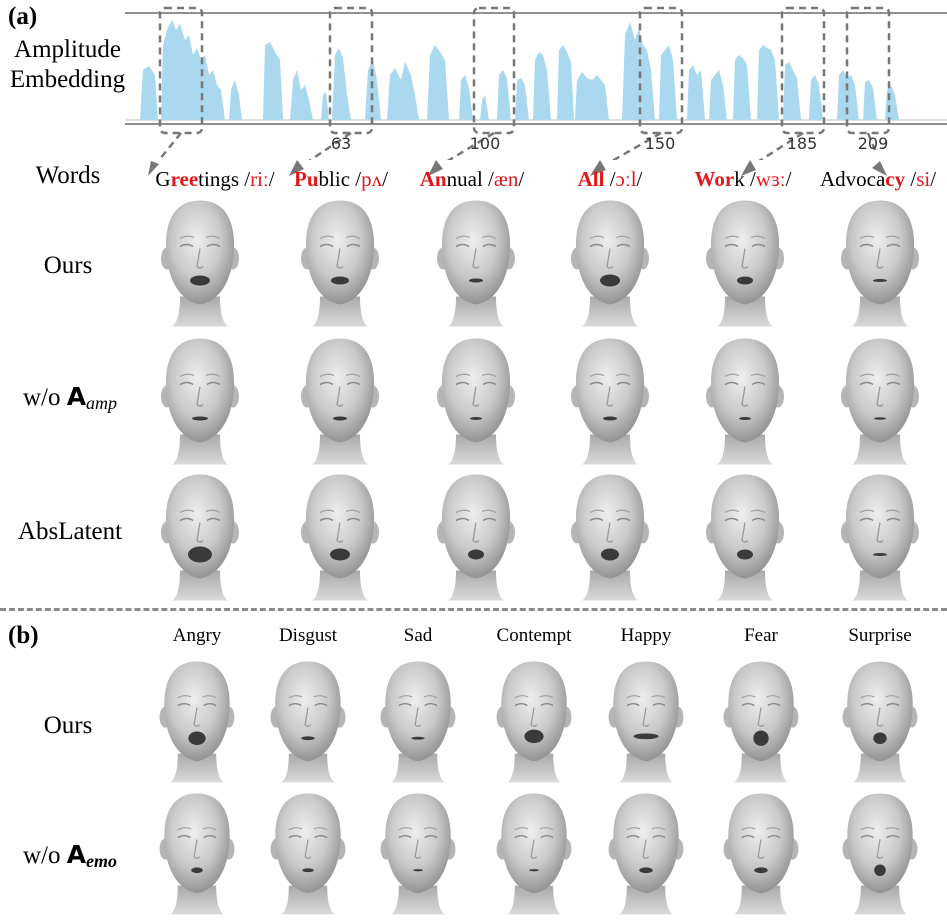  Describe the element at coordinates (23, 635) in the screenshot. I see `panel-b-label: (b)` at that location.